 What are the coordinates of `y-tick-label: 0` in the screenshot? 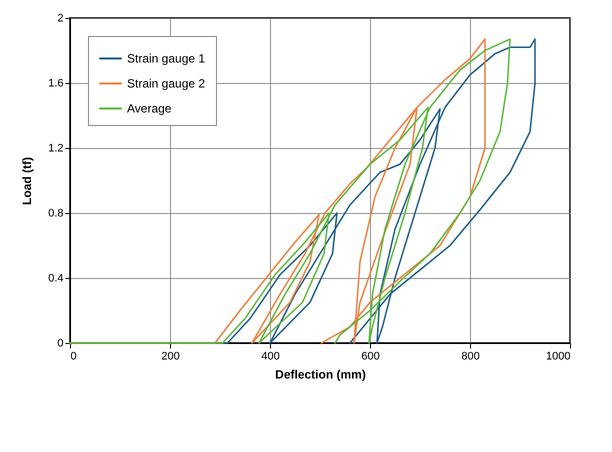 It's located at (60, 344).